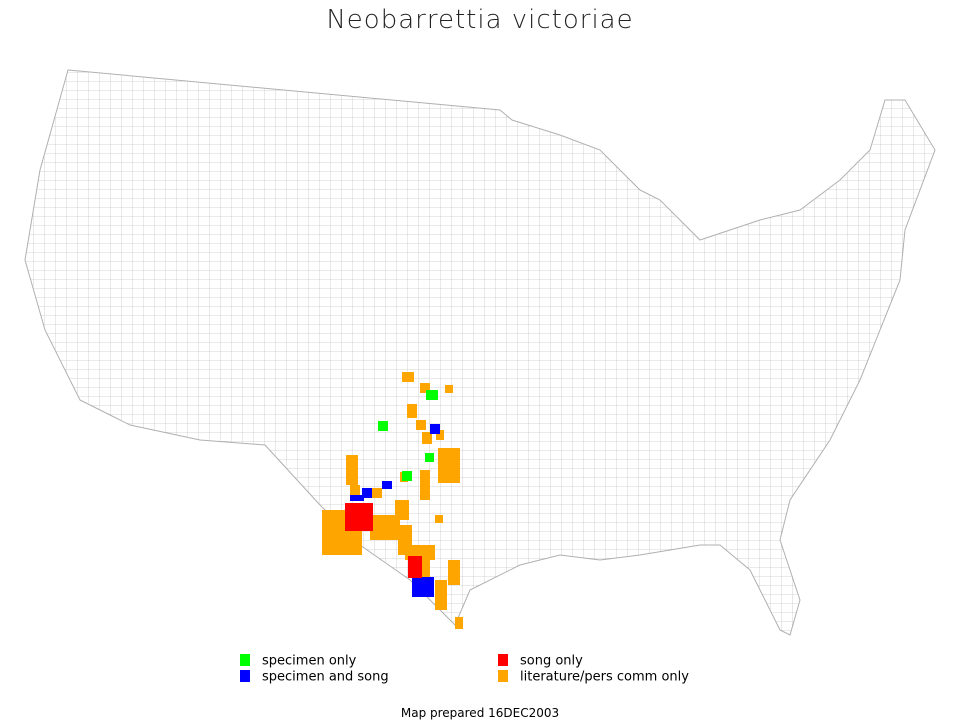  I want to click on legend-label: specimen and song, so click(325, 677).